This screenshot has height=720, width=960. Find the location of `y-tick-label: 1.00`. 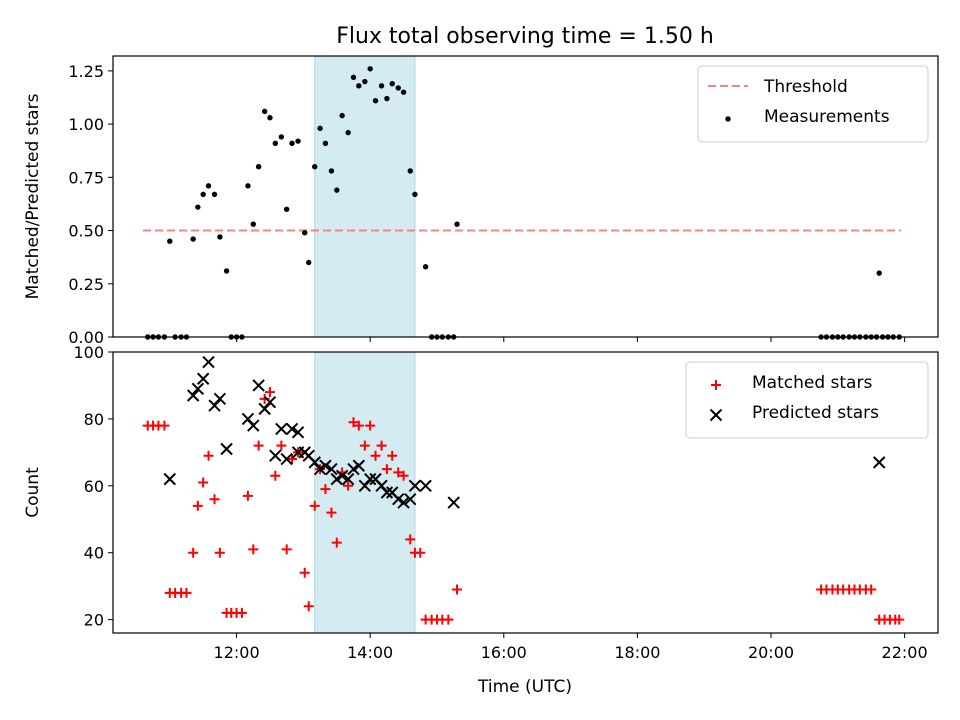

y-tick-label: 1.00 is located at coordinates (86, 124).